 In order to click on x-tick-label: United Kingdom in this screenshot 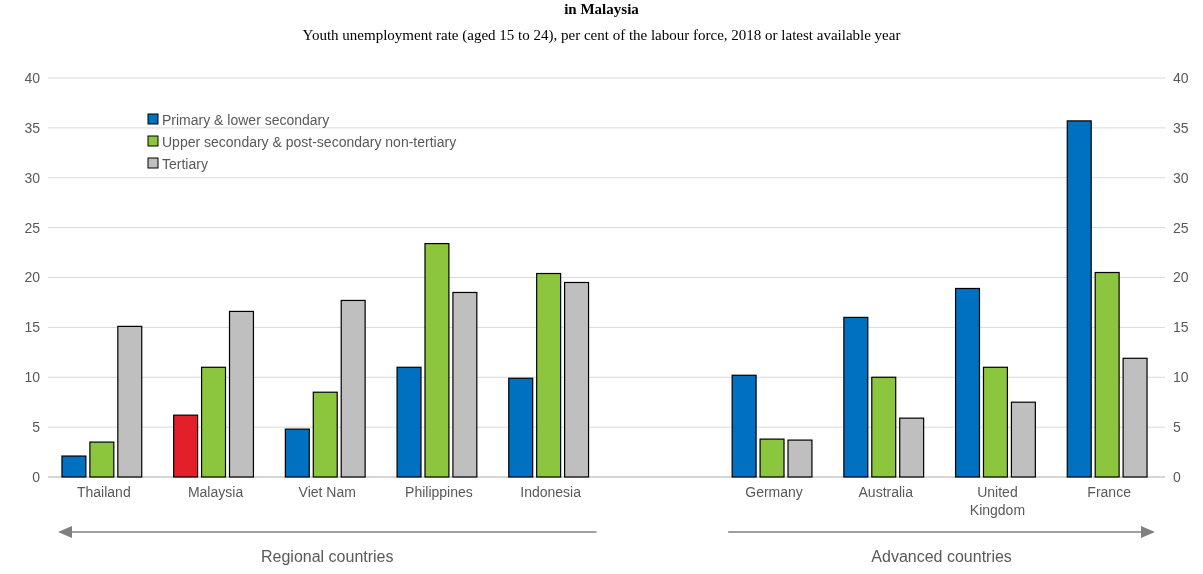, I will do `click(997, 501)`.